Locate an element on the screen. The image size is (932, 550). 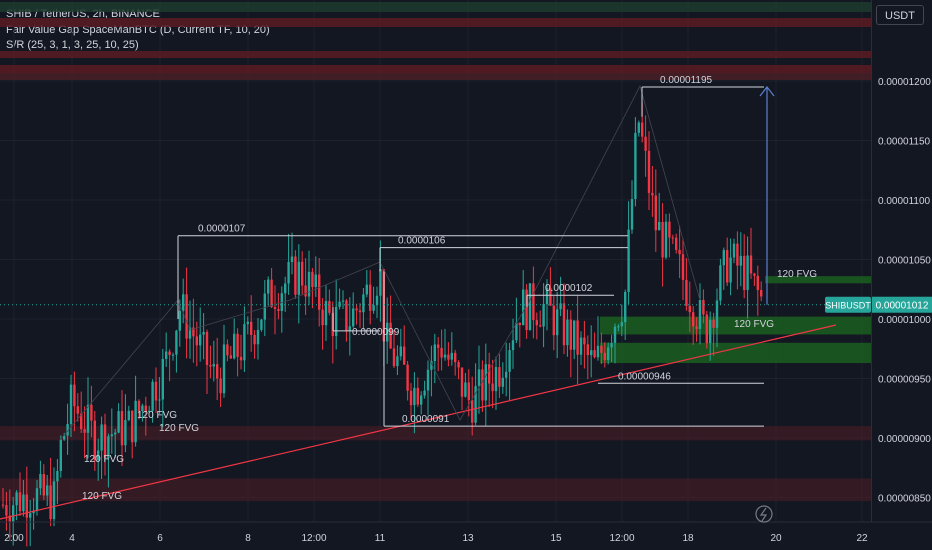
symbol-tag-box is located at coordinates (848, 304).